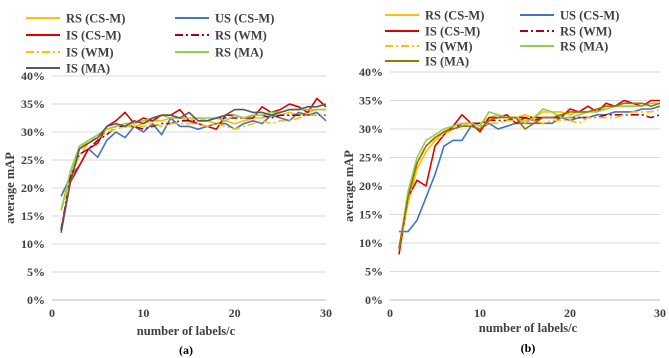 This screenshot has height=358, width=669. I want to click on panel-label: (b), so click(528, 348).